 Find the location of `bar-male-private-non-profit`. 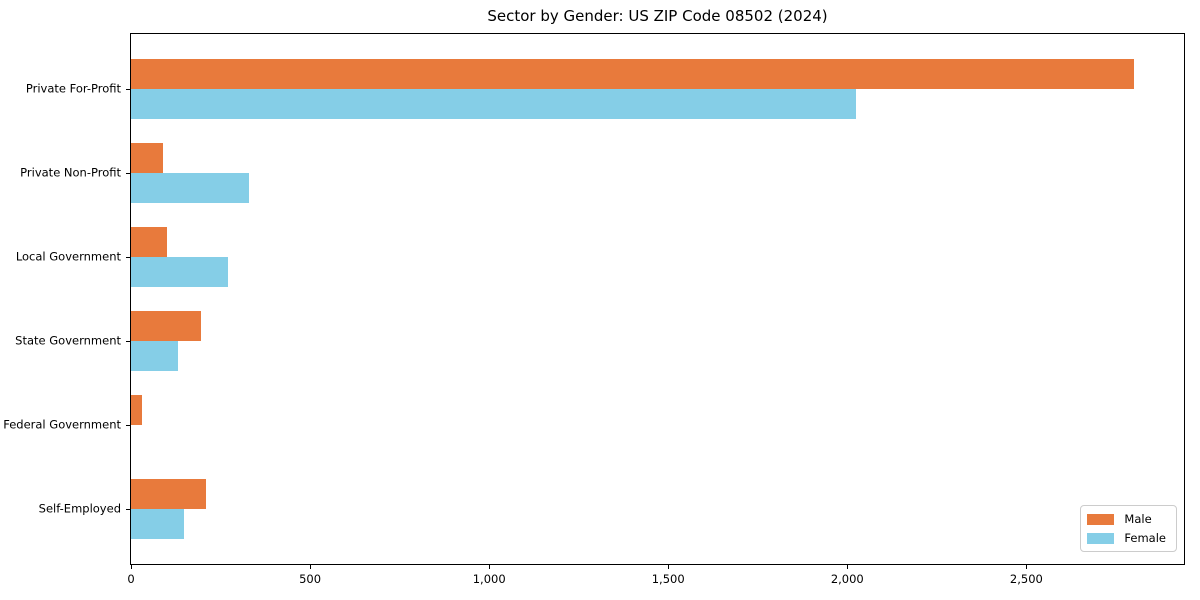

bar-male-private-non-profit is located at coordinates (147, 158).